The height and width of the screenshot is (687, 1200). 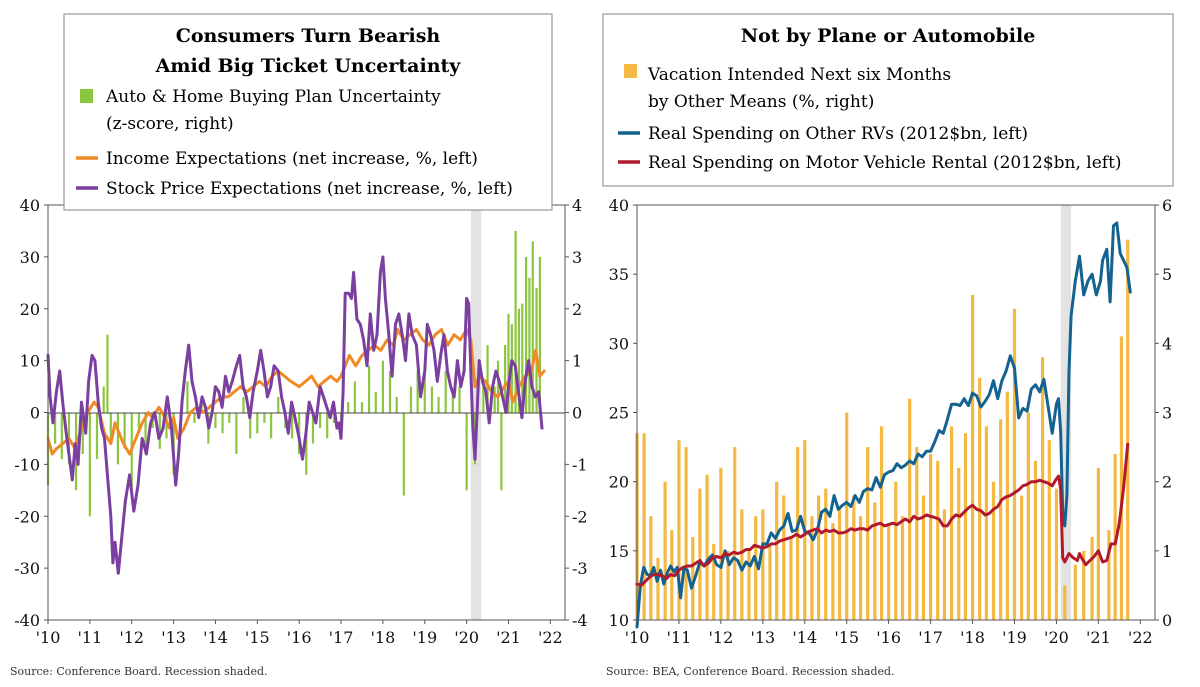 What do you see at coordinates (173, 637) in the screenshot?
I see `x-axis-tick: '13` at bounding box center [173, 637].